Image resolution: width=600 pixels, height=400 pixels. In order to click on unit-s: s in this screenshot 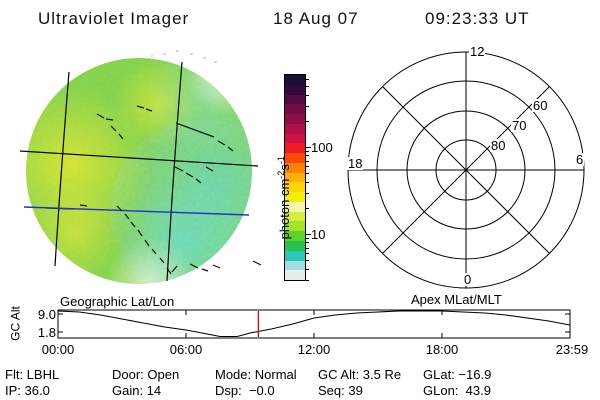, I will do `click(284, 167)`.